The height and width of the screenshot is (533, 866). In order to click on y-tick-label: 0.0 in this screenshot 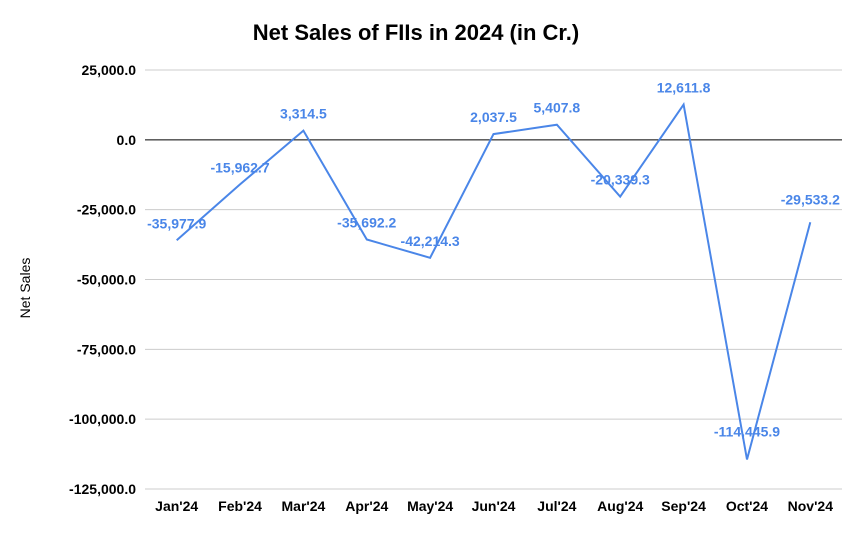, I will do `click(127, 140)`.